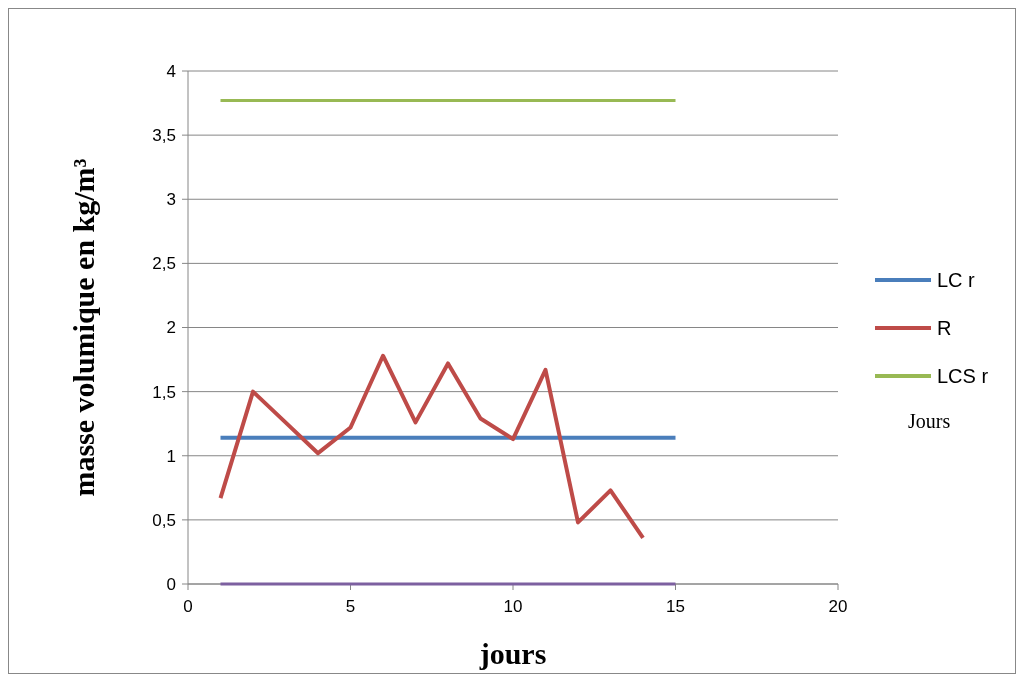 The image size is (1024, 682). What do you see at coordinates (164, 136) in the screenshot?
I see `y-tick-label: 3,5` at bounding box center [164, 136].